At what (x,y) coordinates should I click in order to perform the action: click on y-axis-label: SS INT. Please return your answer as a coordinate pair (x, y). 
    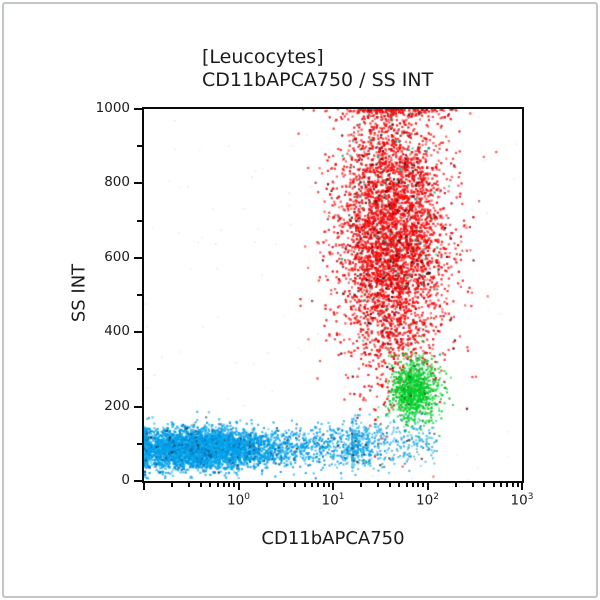
    Looking at the image, I should click on (79, 293).